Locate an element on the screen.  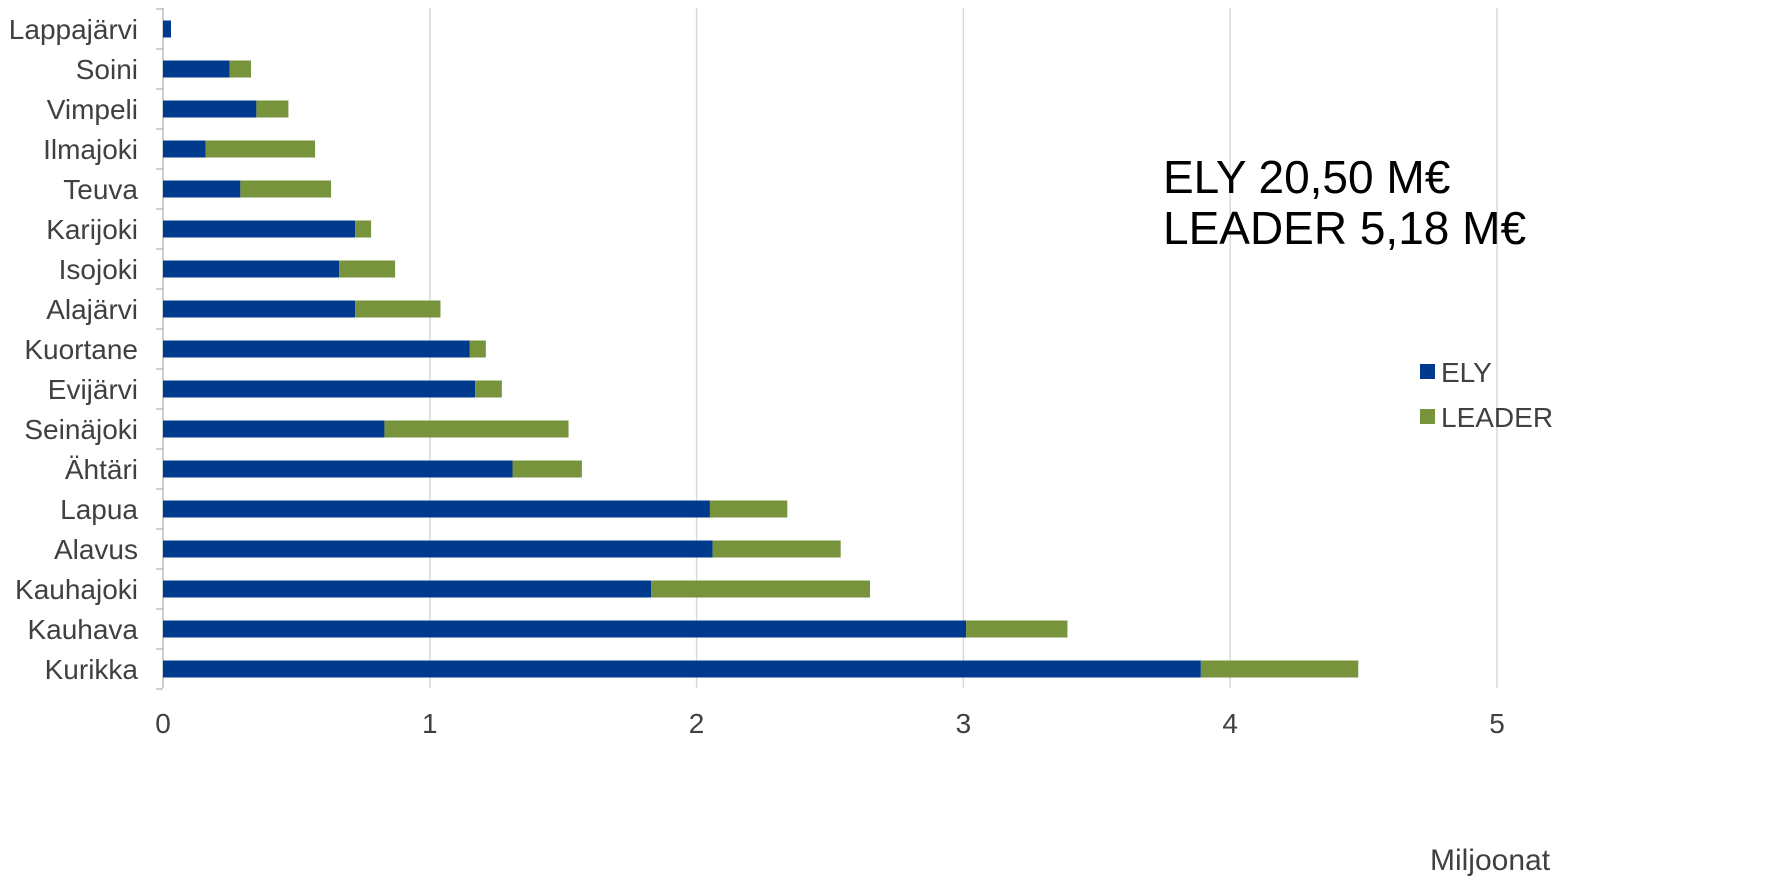
category-label: Lappajärvi is located at coordinates (73, 29).